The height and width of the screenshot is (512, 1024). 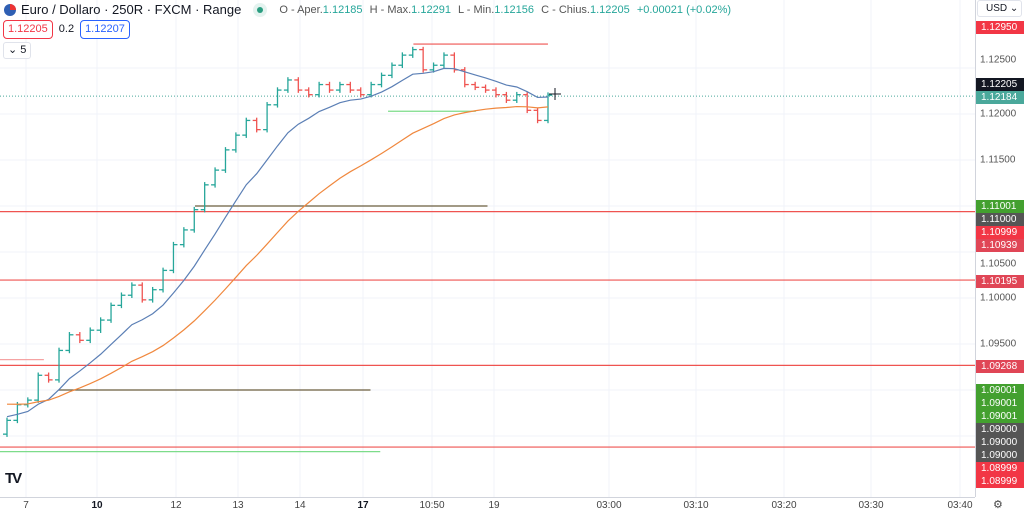 I want to click on price-tick: 1.10000, so click(x=998, y=298).